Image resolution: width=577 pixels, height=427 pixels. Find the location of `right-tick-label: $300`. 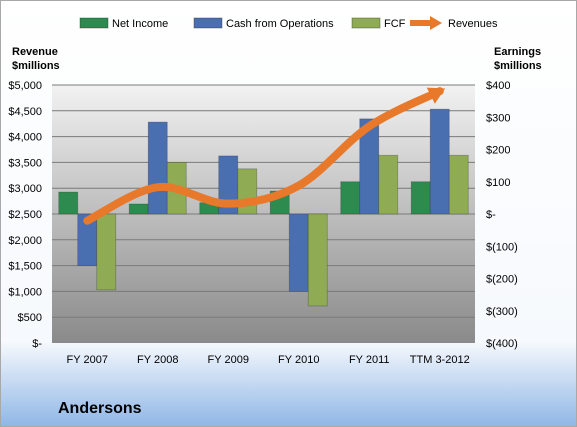

right-tick-label: $300 is located at coordinates (498, 118).